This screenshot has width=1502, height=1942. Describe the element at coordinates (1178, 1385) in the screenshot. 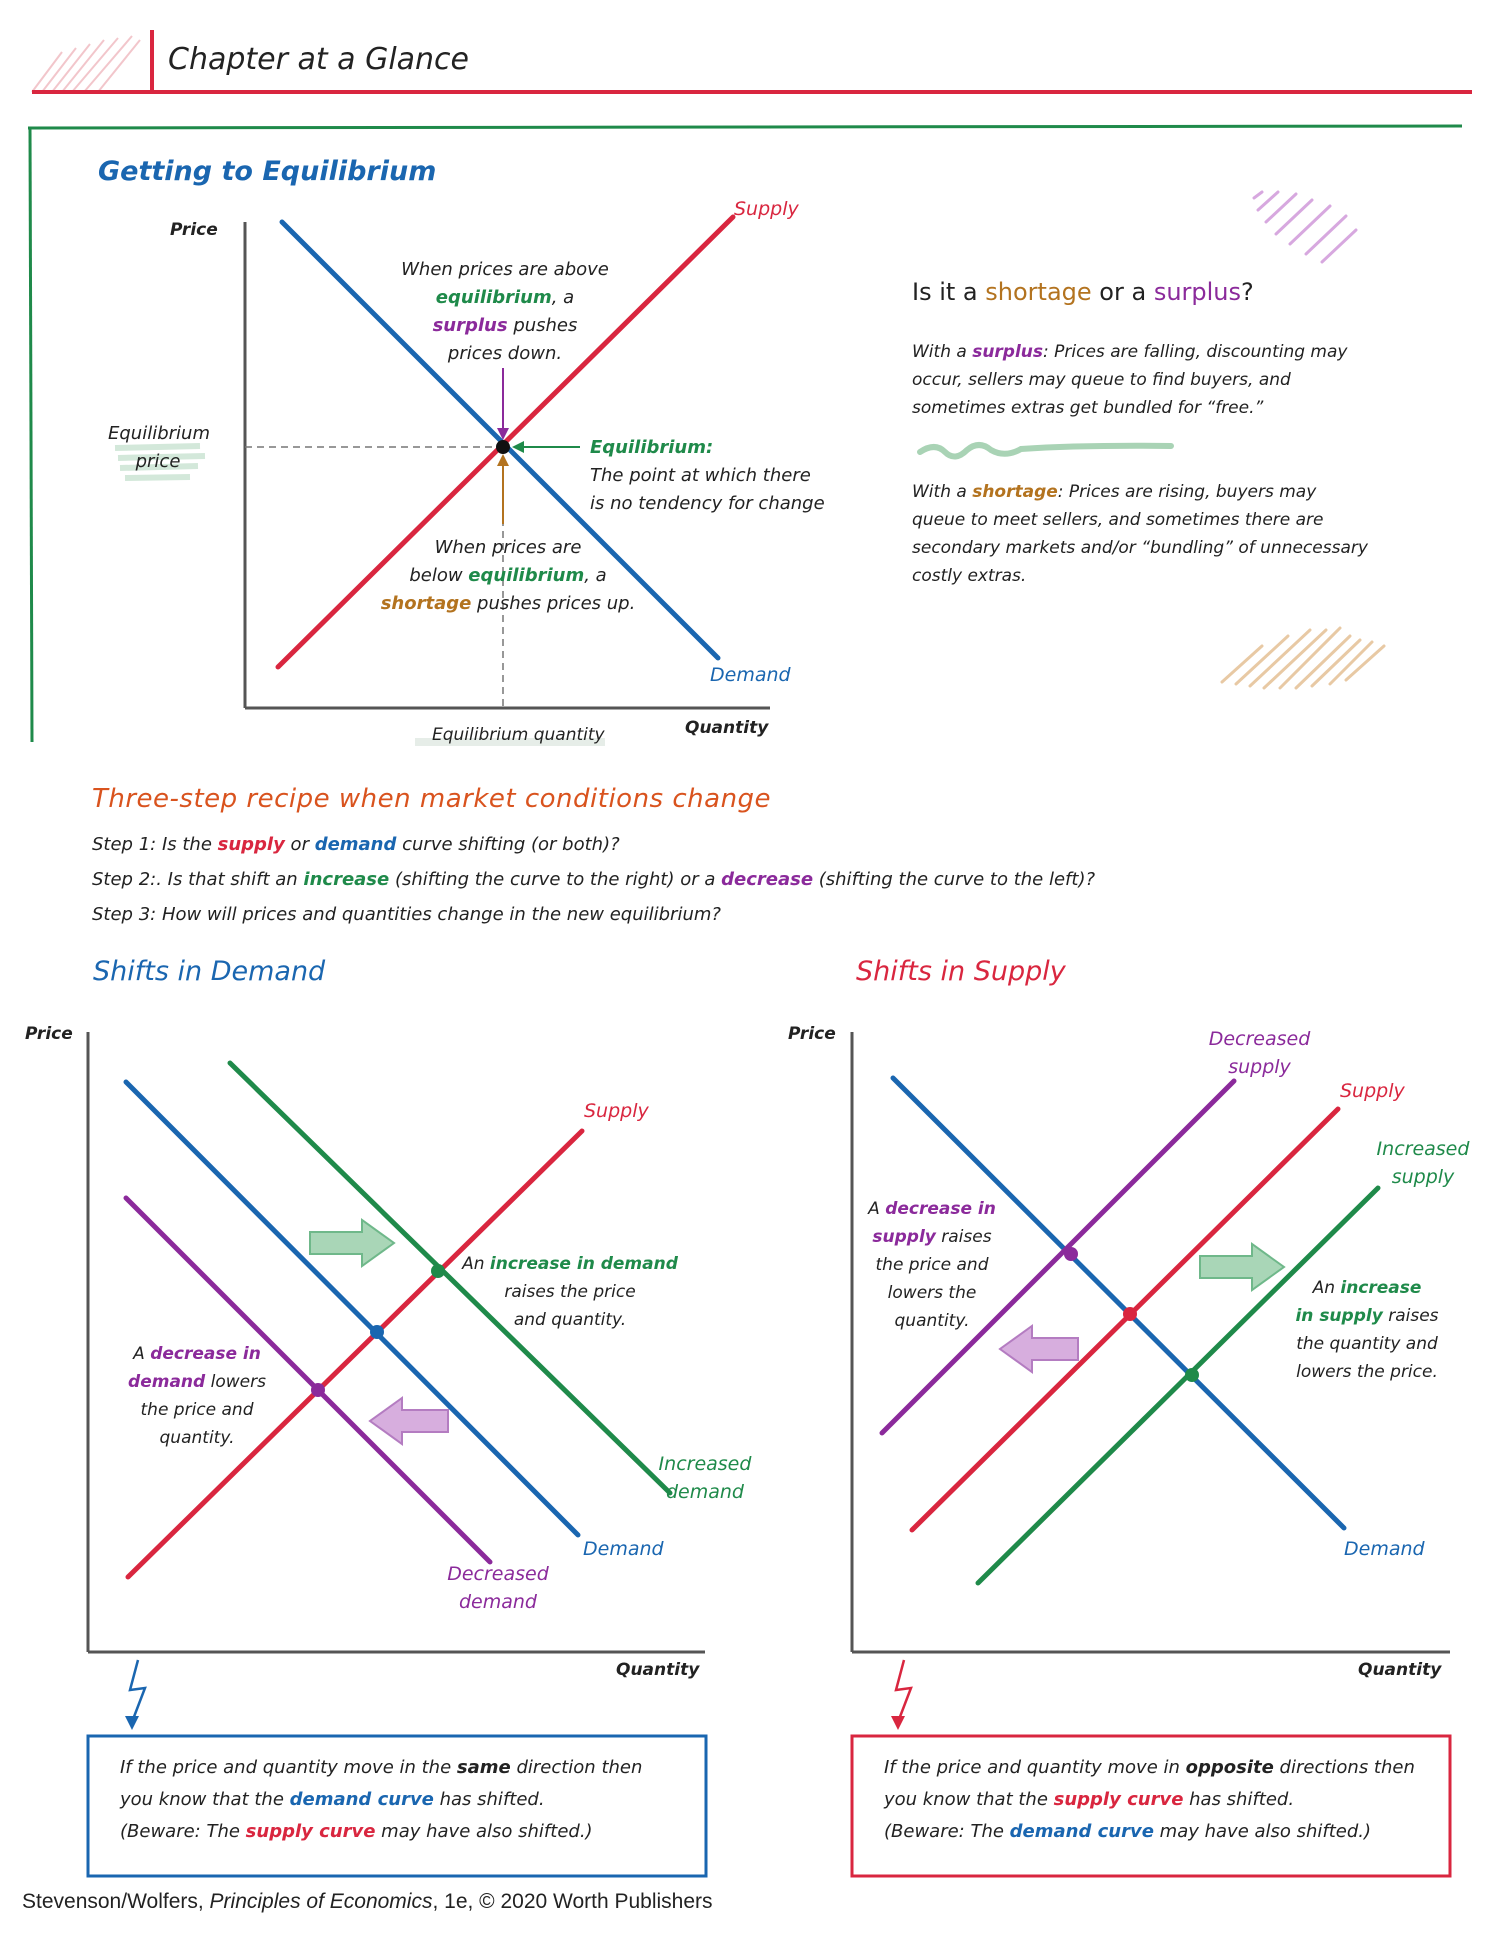

I see `ss-increased-supply-curve` at that location.